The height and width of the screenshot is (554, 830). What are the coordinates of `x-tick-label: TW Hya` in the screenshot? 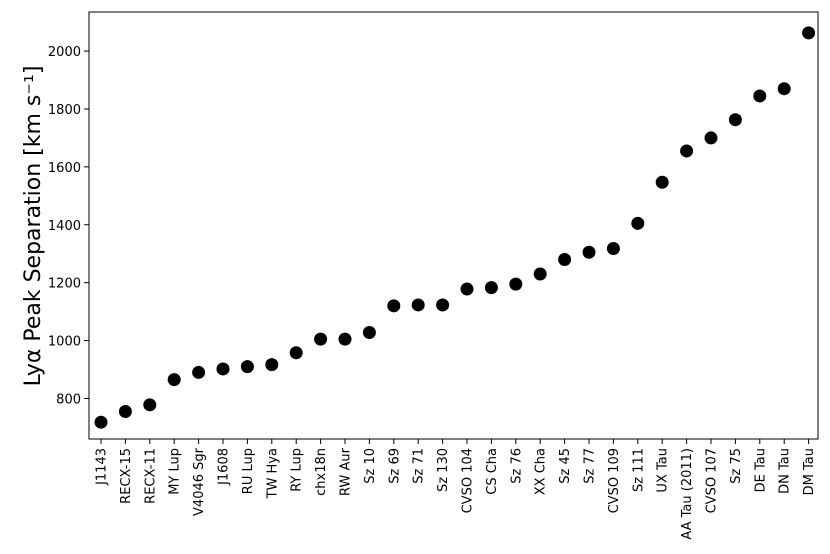 It's located at (272, 473).